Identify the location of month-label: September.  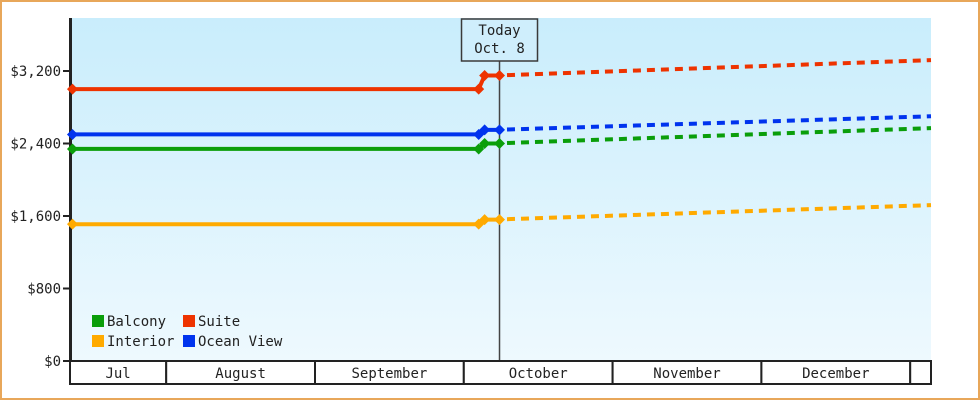
(389, 374).